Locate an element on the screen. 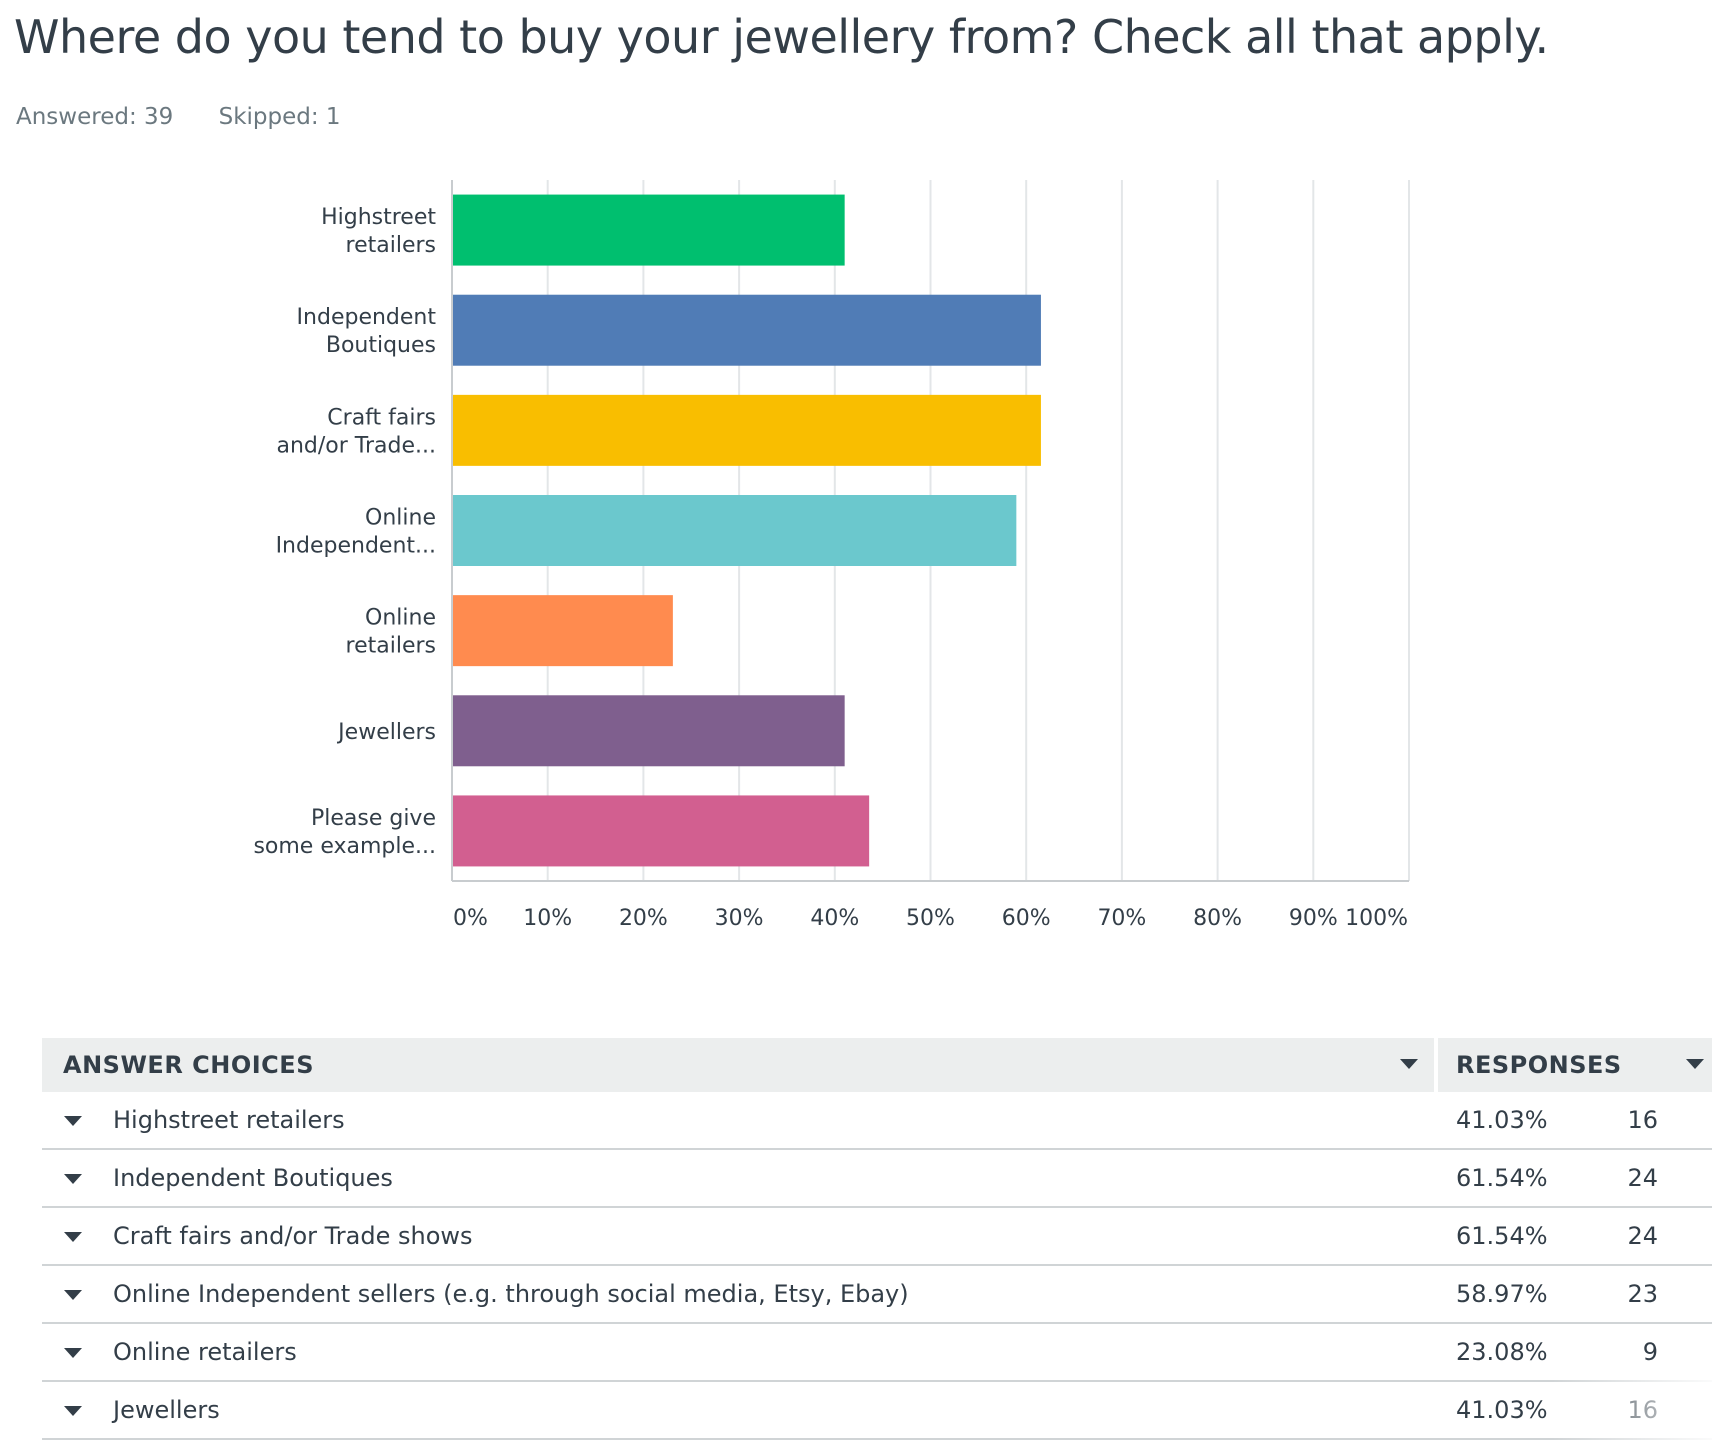 The height and width of the screenshot is (1440, 1712). table-row: Craft fairs and/or Trade shows 61.54% 24 is located at coordinates (877, 1237).